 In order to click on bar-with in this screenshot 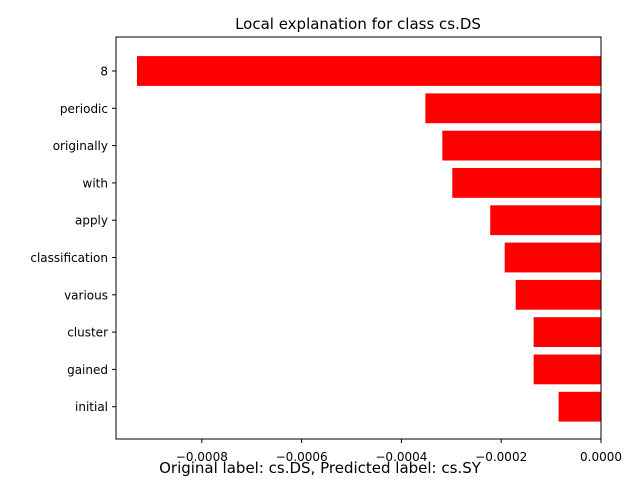, I will do `click(526, 183)`.